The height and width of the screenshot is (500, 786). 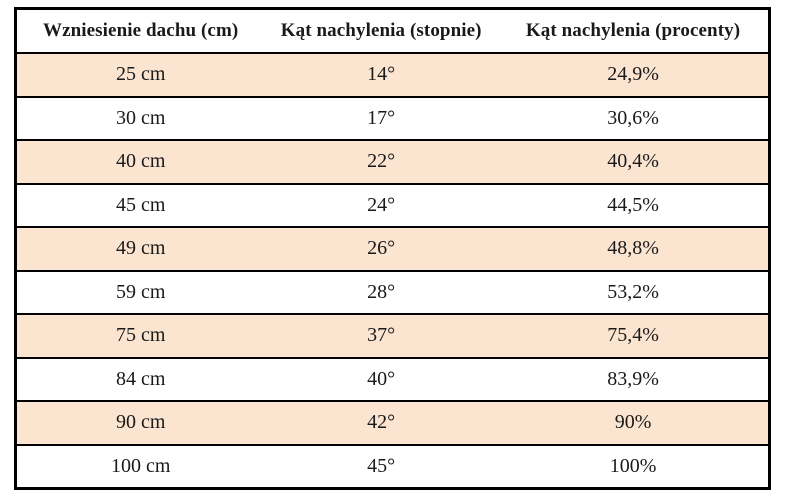 I want to click on cell-angle-pct: 40,4%, so click(x=634, y=162).